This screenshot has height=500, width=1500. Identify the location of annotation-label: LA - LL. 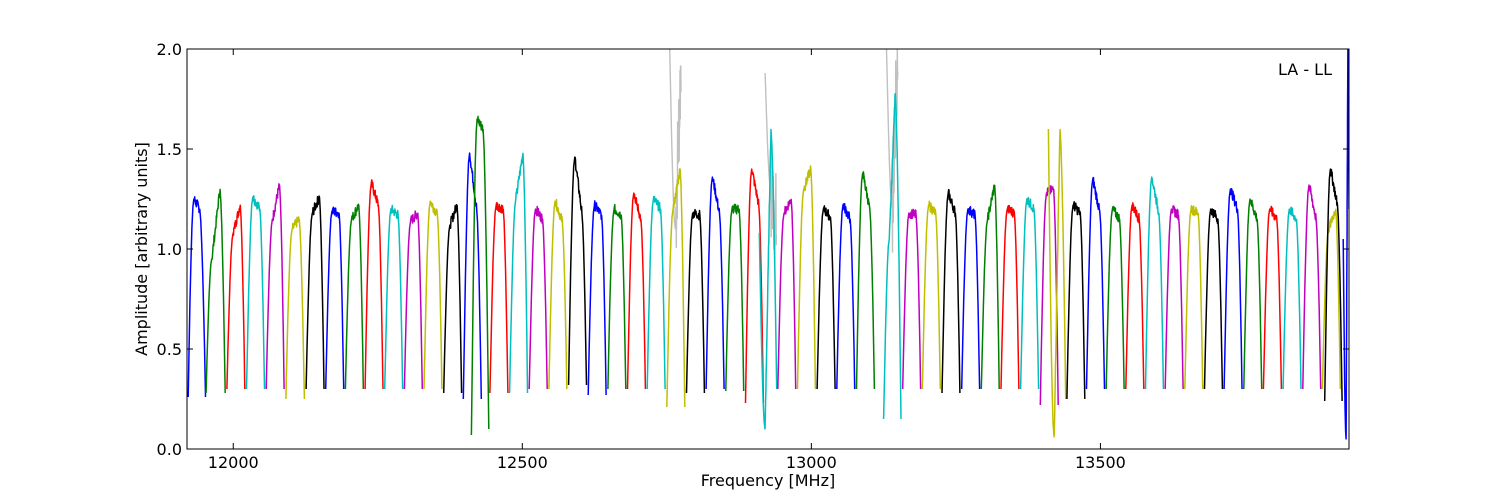
(1305, 69).